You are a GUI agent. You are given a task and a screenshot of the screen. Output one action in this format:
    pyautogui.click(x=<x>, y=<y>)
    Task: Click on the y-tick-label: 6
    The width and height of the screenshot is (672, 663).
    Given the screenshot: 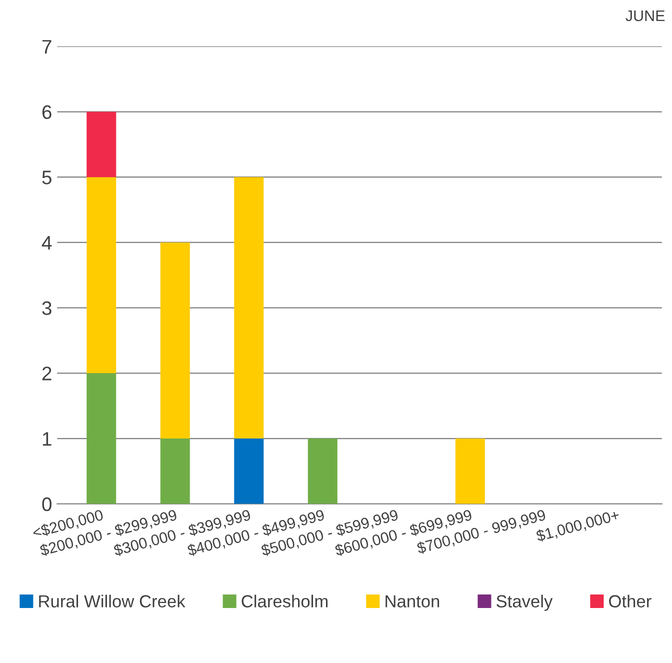 What is the action you would take?
    pyautogui.click(x=47, y=112)
    